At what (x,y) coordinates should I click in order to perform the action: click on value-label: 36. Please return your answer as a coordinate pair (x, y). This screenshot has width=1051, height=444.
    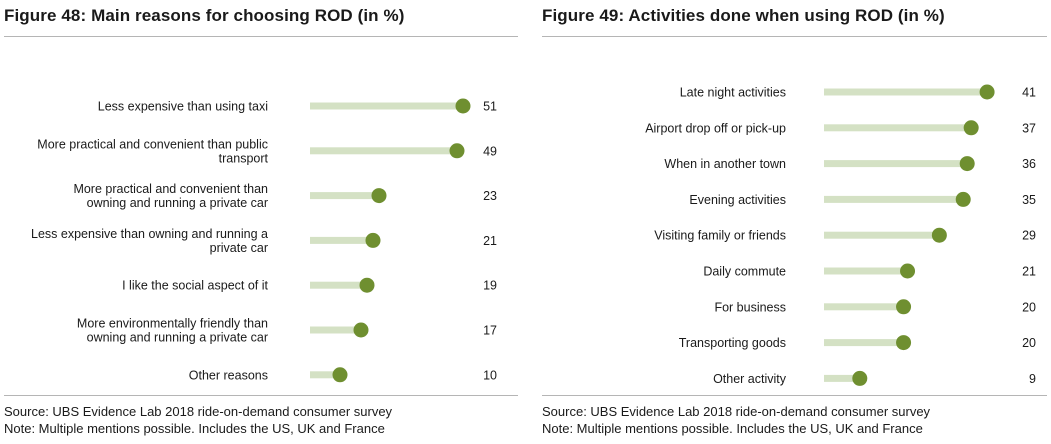
    Looking at the image, I should click on (1029, 164).